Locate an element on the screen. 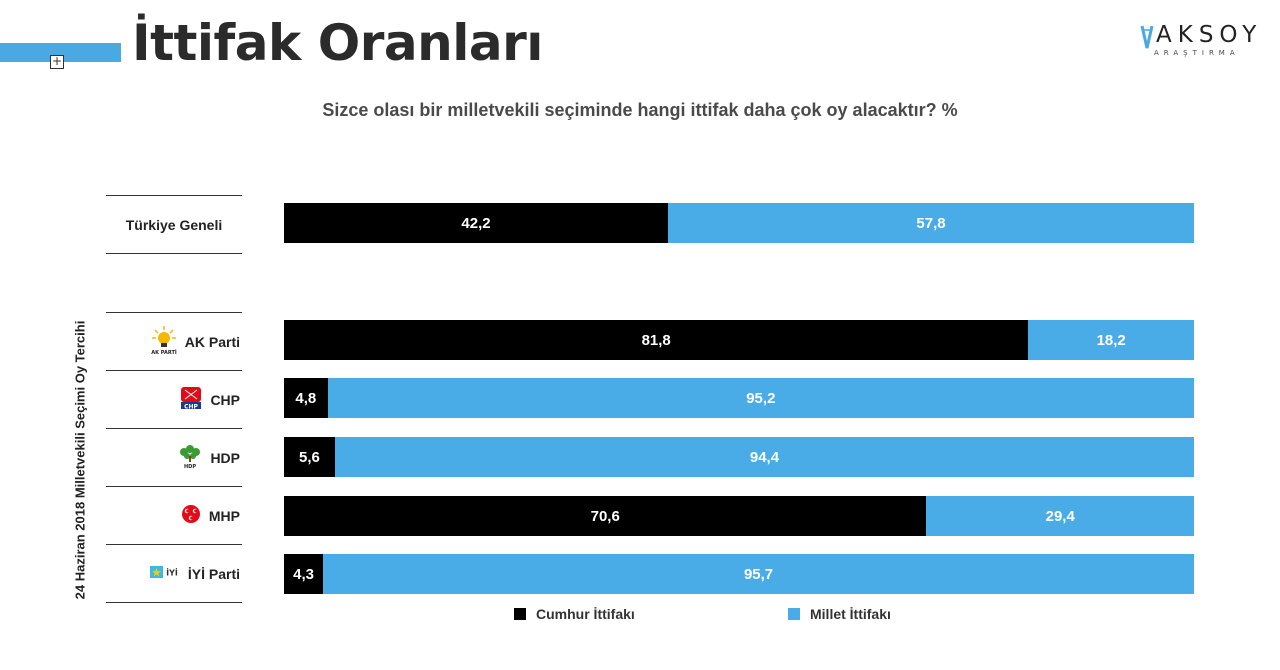  bar-cumhur: 81,8 is located at coordinates (656, 340).